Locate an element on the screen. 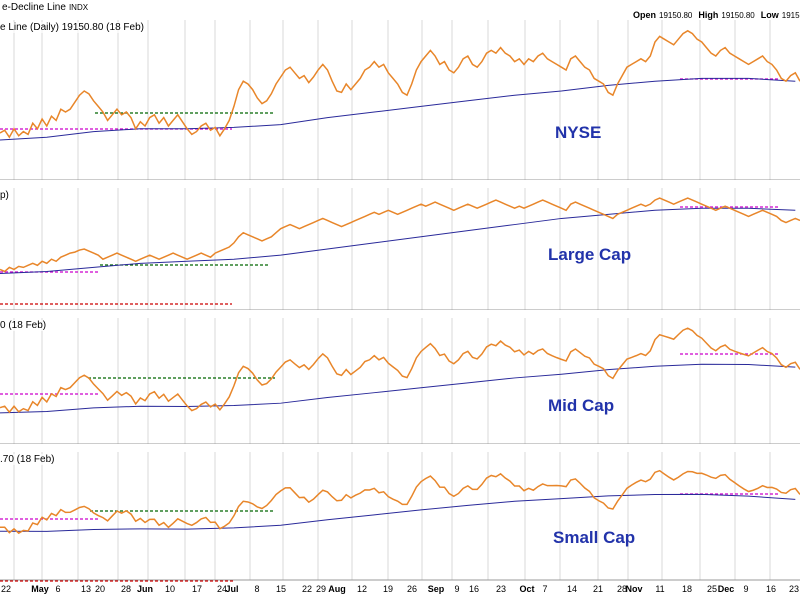 This screenshot has width=800, height=600. x-axis-label: Nov is located at coordinates (633, 589).